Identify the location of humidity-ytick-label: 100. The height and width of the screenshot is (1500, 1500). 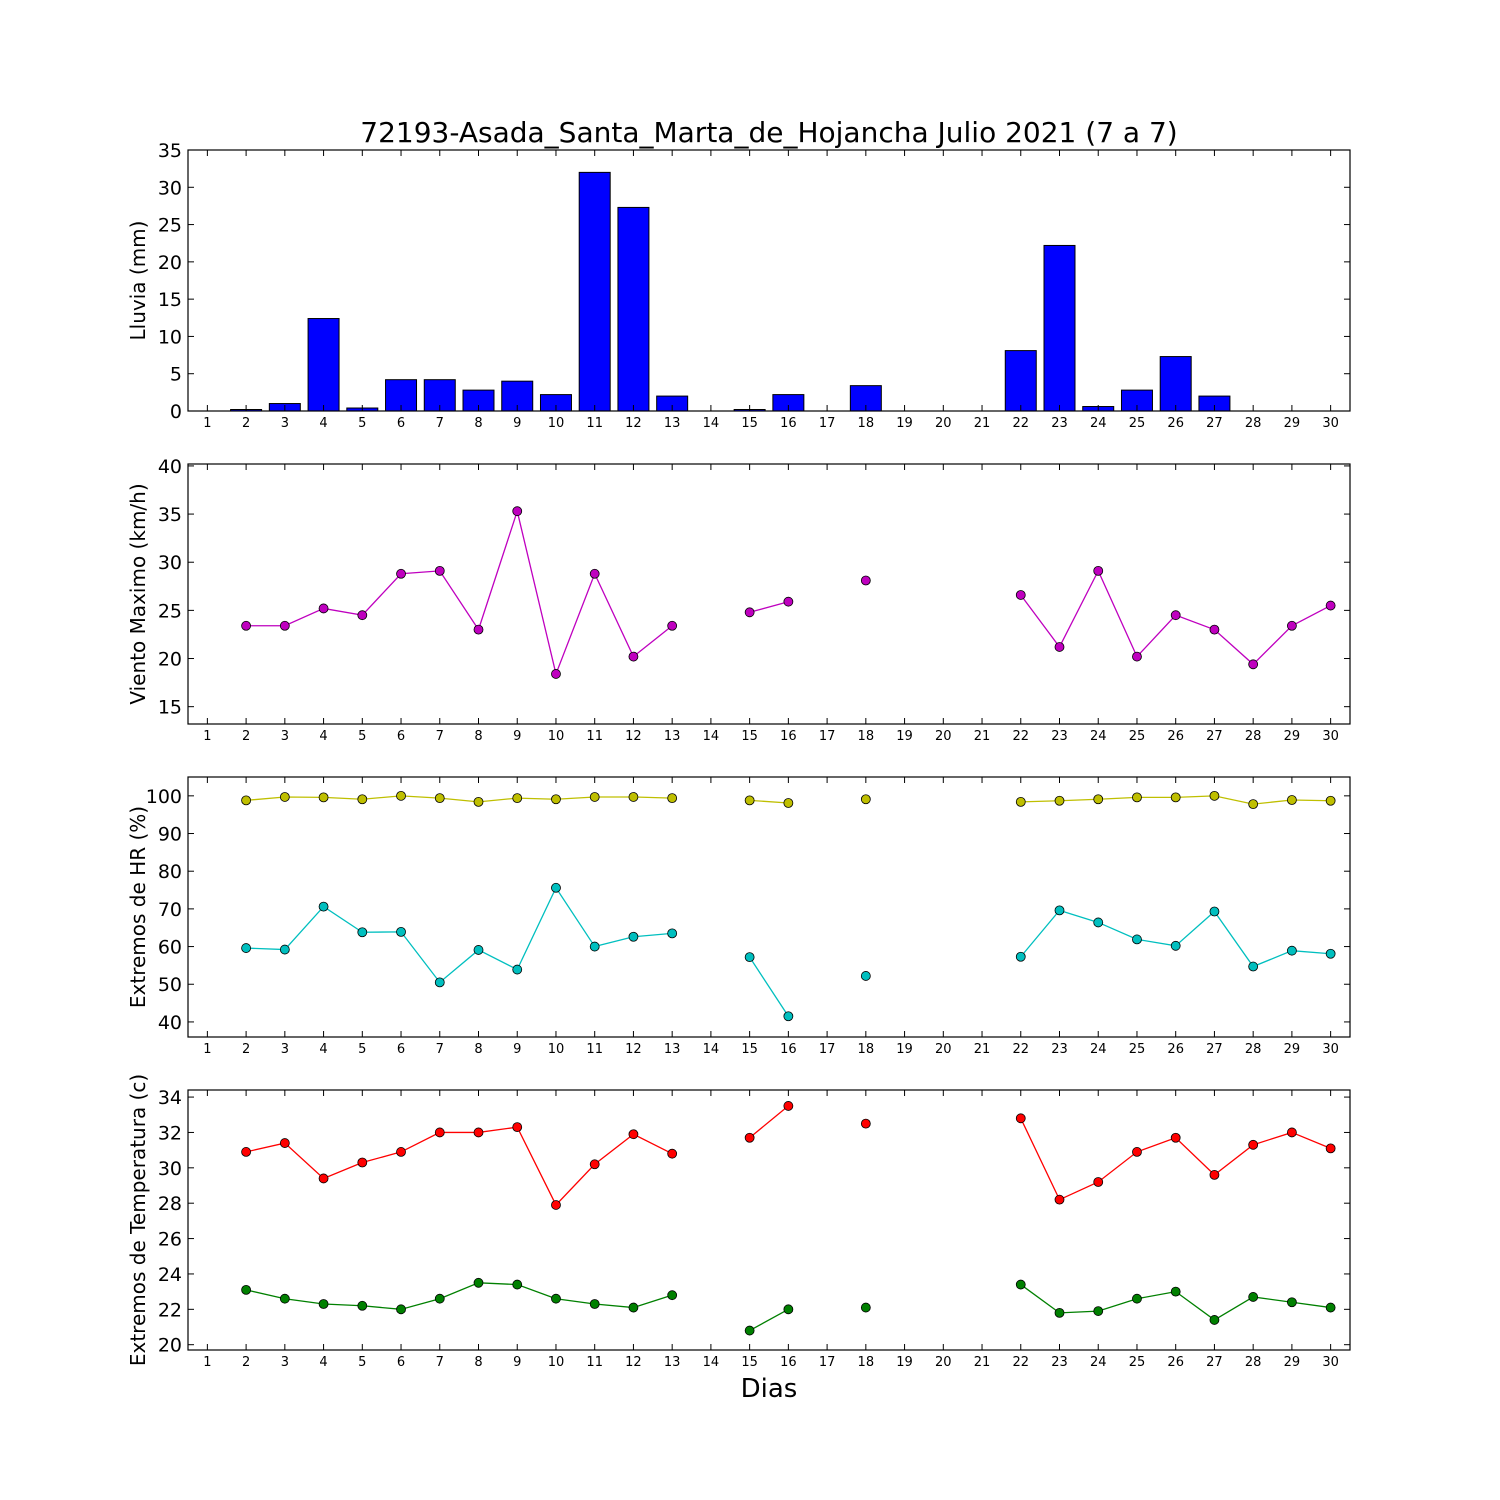
(164, 797).